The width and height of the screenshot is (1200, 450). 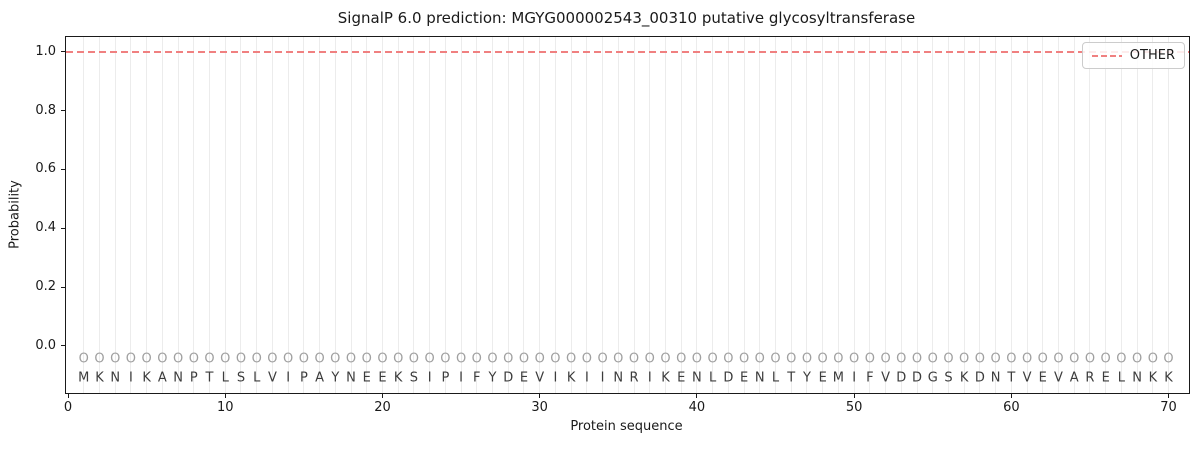 What do you see at coordinates (697, 378) in the screenshot?
I see `residue-letter: N` at bounding box center [697, 378].